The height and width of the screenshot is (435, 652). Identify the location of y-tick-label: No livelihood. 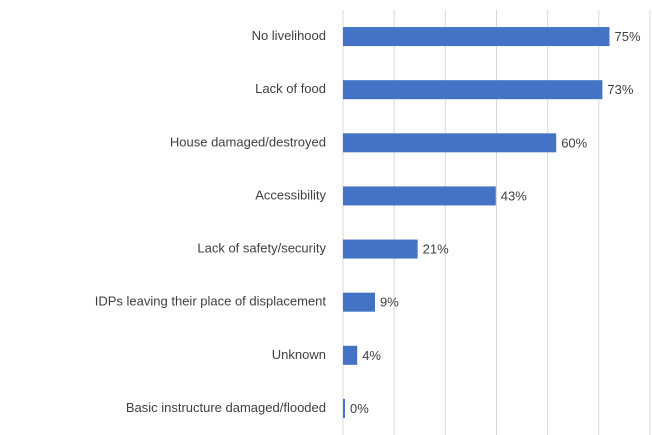
(289, 35).